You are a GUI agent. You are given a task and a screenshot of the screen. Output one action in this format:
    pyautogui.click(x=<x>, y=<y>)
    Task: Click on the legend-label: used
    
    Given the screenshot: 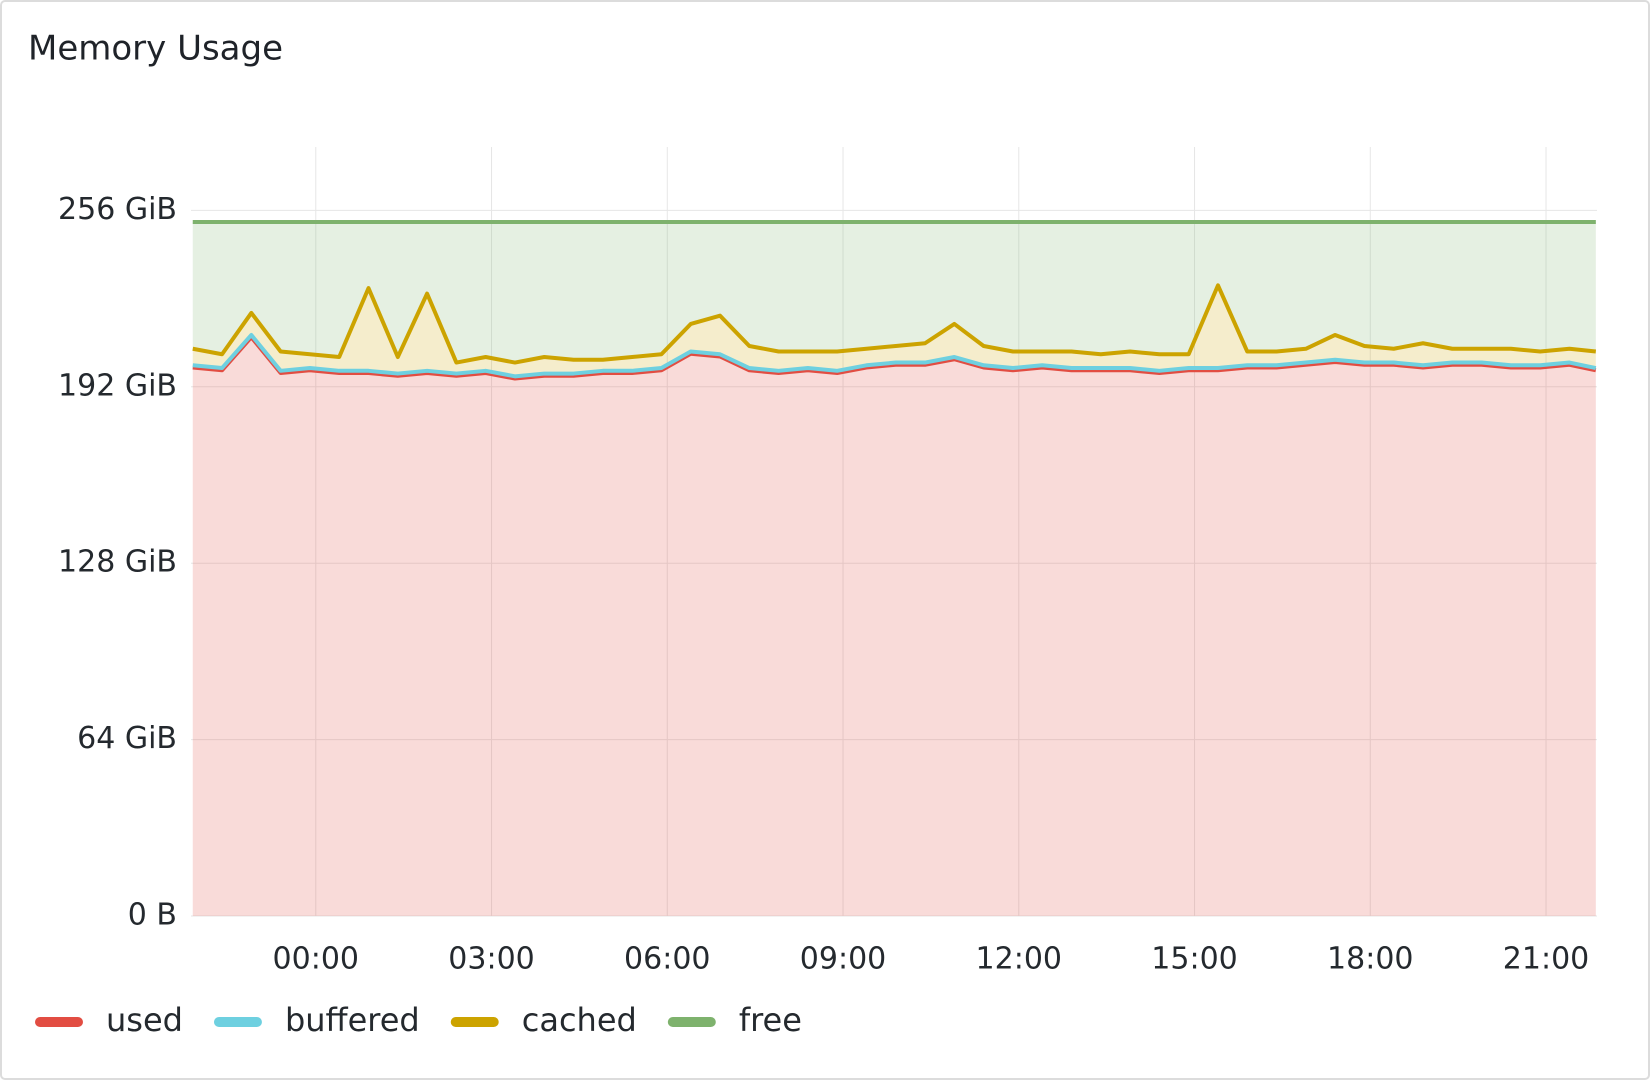 What is the action you would take?
    pyautogui.click(x=144, y=1020)
    